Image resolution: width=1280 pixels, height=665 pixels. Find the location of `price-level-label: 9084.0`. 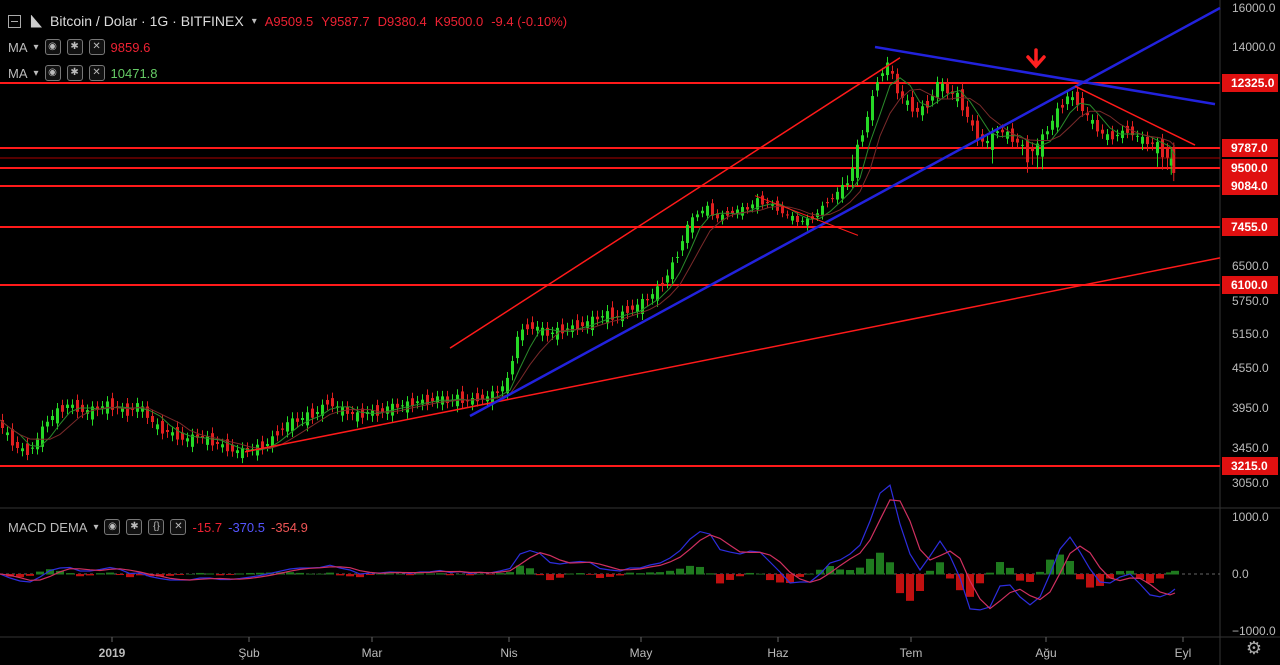

price-level-label: 9084.0 is located at coordinates (1249, 186).